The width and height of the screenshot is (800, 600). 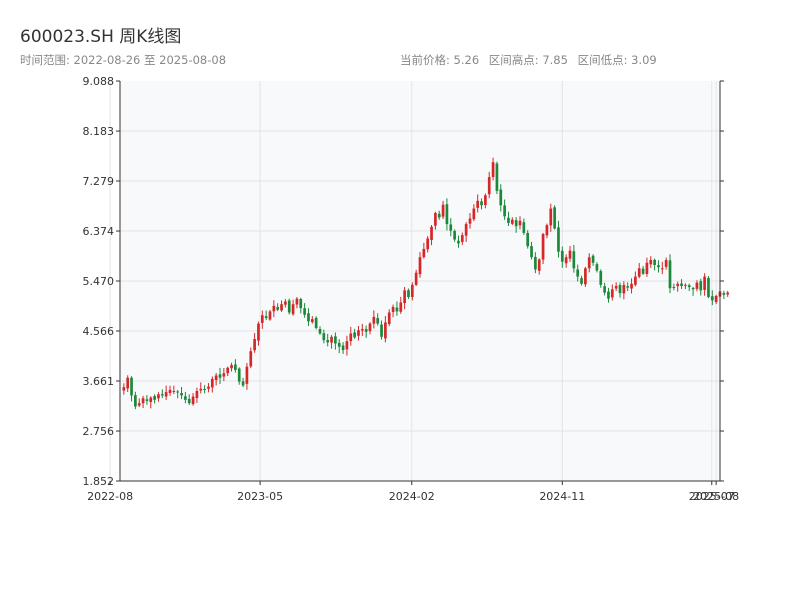 I want to click on current-price-text: 当前价格: 5.26, so click(x=440, y=60).